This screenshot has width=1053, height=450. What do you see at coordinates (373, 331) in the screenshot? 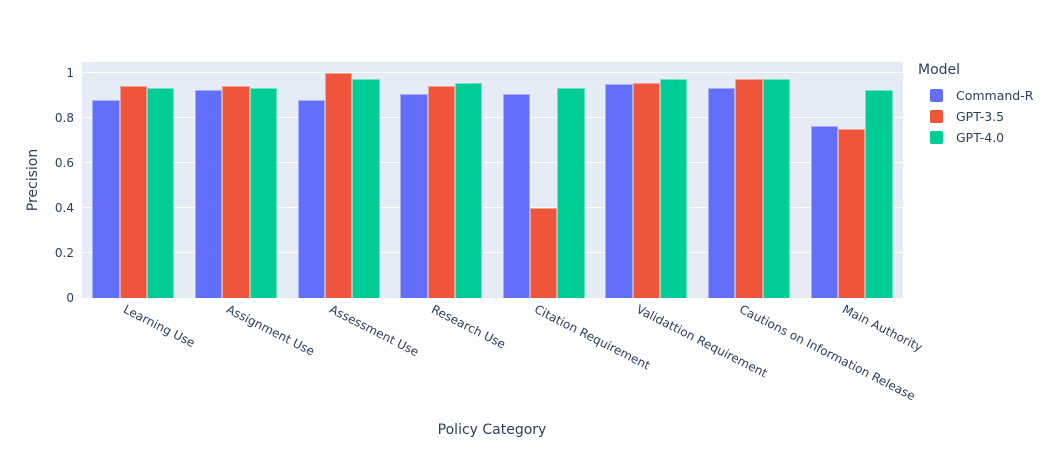
I see `x-tick-label: Assessment Use` at bounding box center [373, 331].